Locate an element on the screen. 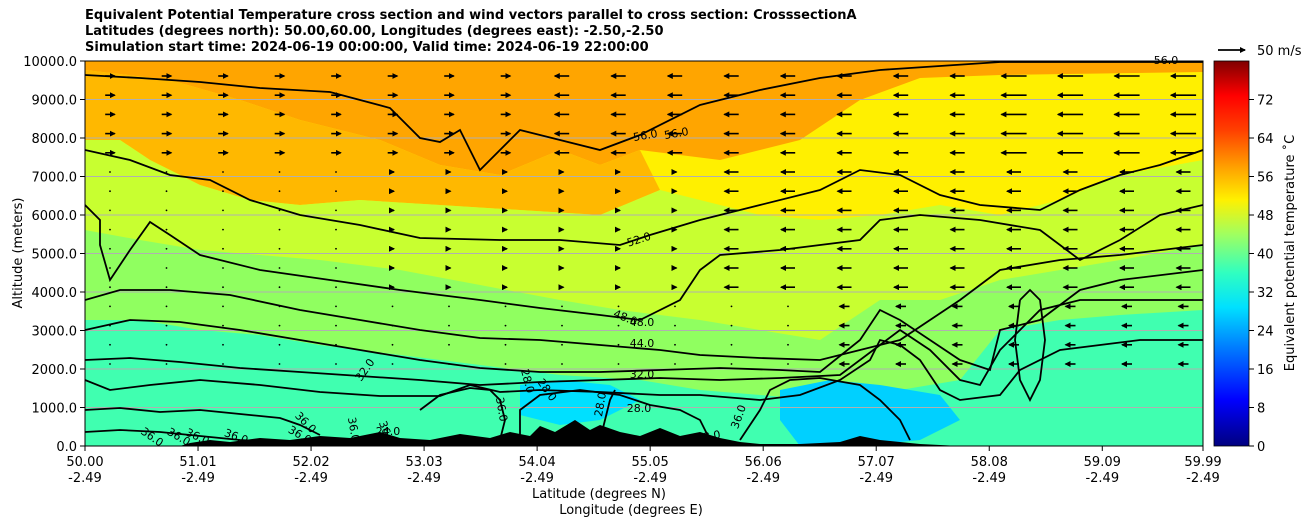  contour-28-right is located at coordinates (825, 409).